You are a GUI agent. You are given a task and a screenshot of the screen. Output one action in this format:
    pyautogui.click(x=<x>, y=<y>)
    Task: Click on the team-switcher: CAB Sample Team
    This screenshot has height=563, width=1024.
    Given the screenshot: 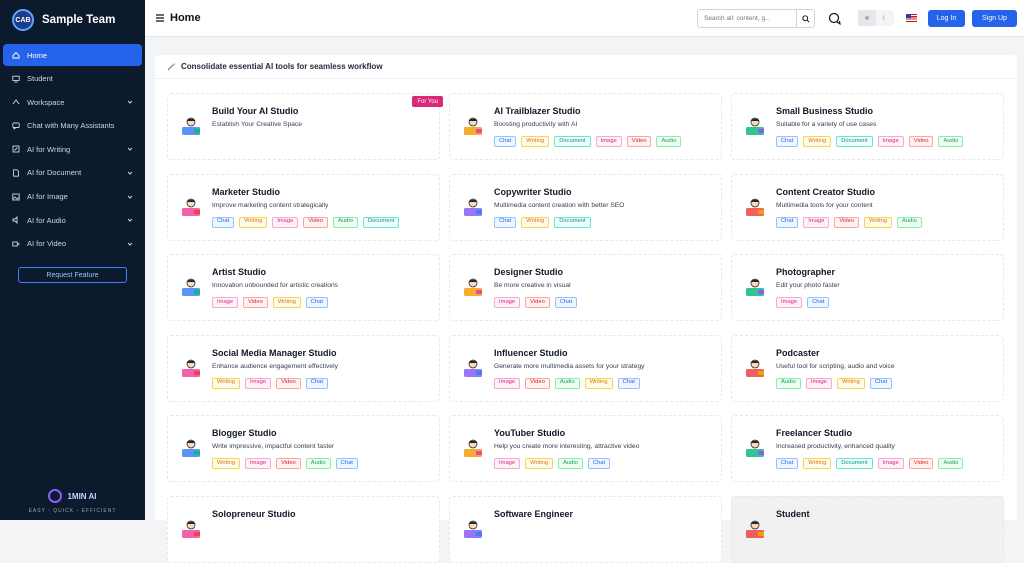 What is the action you would take?
    pyautogui.click(x=72, y=20)
    